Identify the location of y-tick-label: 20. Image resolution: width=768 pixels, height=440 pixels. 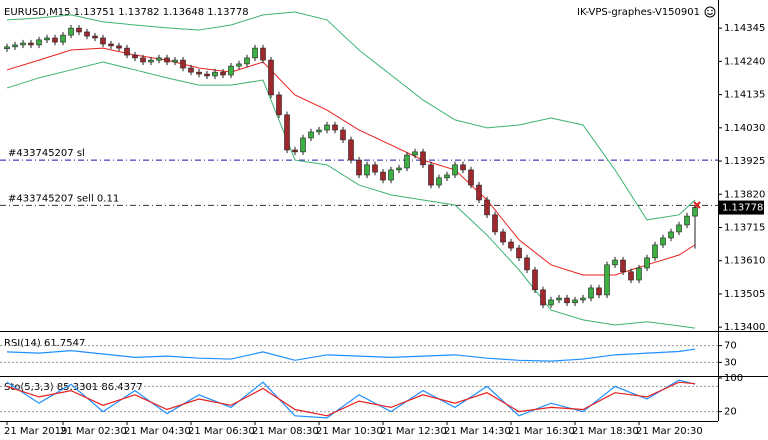
(730, 412).